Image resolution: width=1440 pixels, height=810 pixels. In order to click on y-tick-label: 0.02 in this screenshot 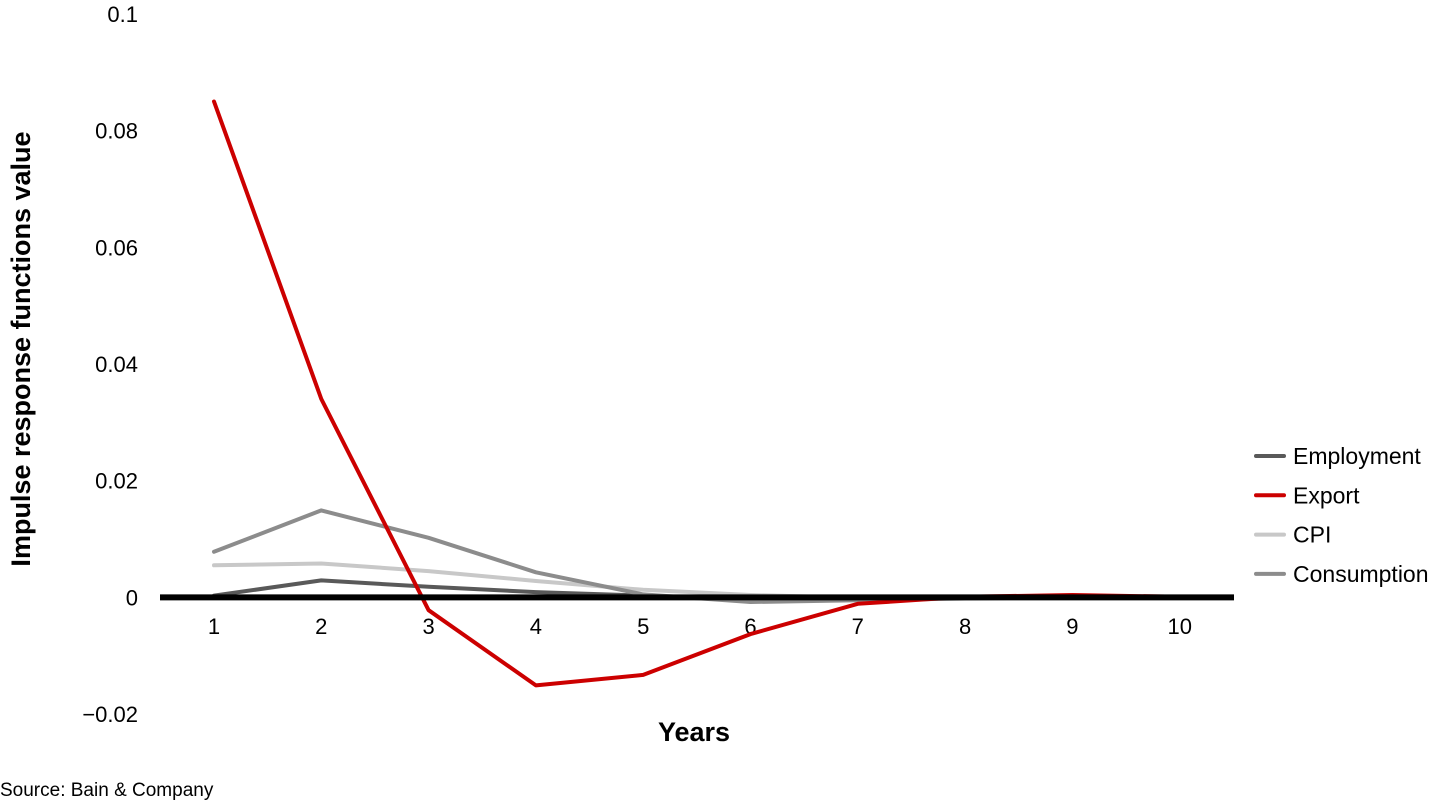, I will do `click(116, 481)`.